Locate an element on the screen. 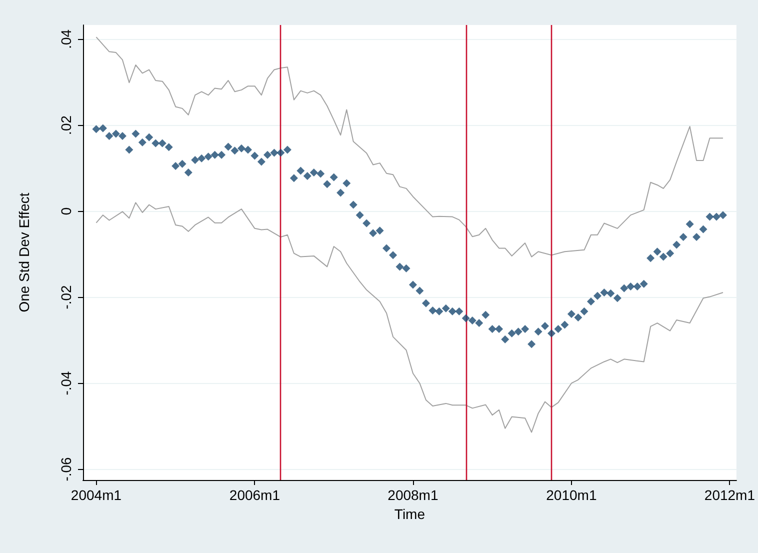 The width and height of the screenshot is (758, 553). y-tick-label: -.02 is located at coordinates (66, 297).